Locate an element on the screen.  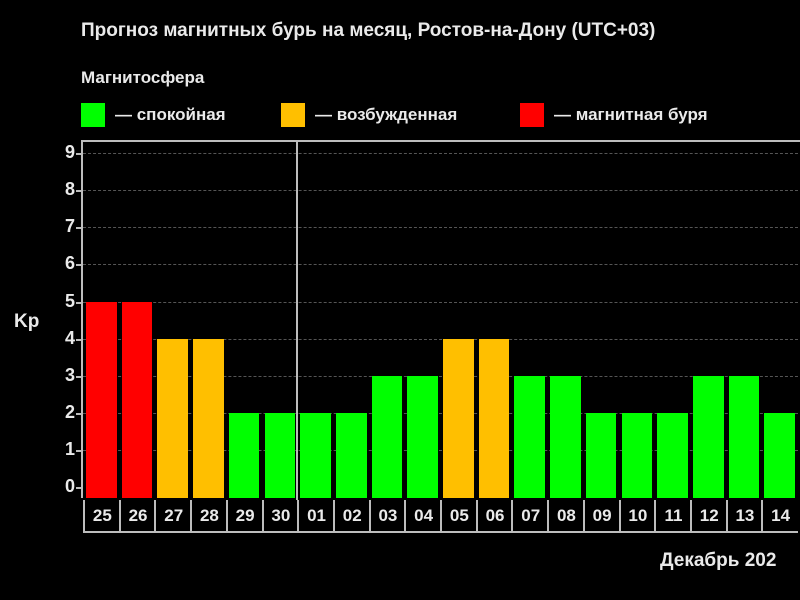
legend-item-quiet: — спокойная is located at coordinates (153, 115).